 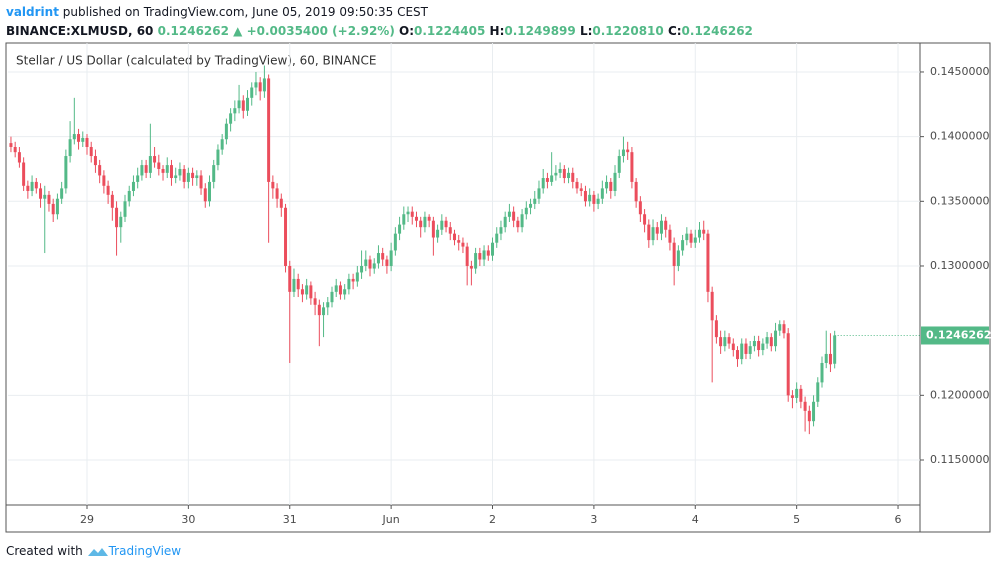 I want to click on x-tick-label: 29, so click(x=87, y=519).